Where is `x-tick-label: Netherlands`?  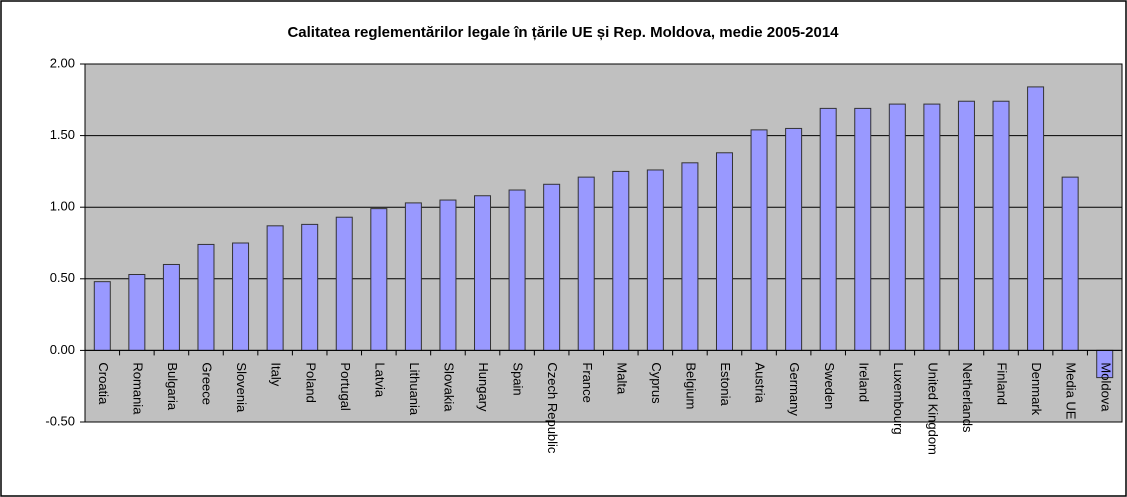 x-tick-label: Netherlands is located at coordinates (967, 397).